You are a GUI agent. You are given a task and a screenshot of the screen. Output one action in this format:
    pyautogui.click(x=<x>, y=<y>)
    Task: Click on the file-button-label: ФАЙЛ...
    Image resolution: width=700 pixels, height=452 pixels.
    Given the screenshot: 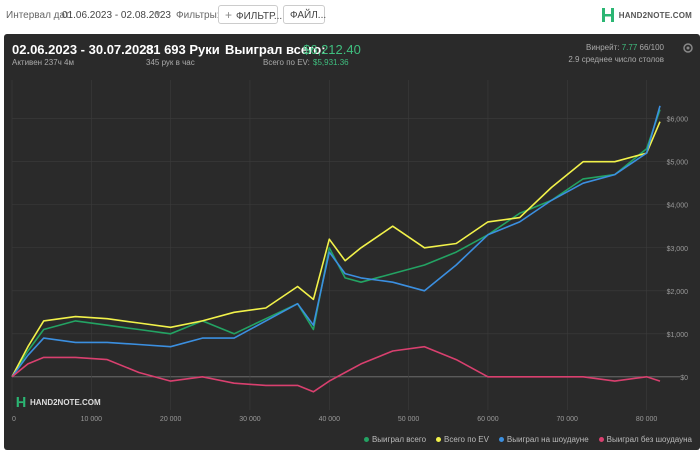 What is the action you would take?
    pyautogui.click(x=308, y=15)
    